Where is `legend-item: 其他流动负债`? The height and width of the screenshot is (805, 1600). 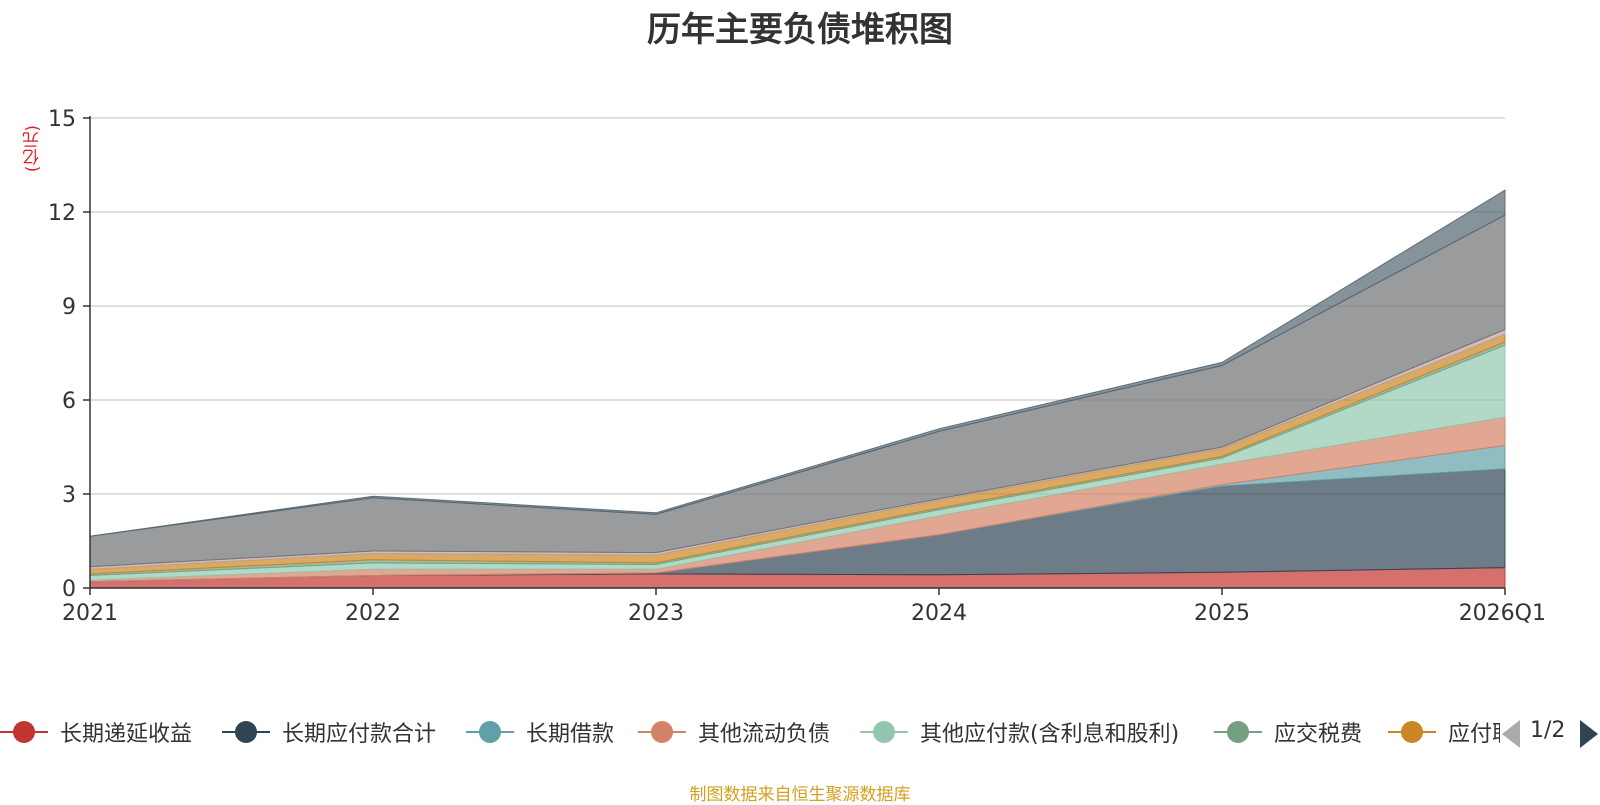 legend-item: 其他流动负债 is located at coordinates (734, 732).